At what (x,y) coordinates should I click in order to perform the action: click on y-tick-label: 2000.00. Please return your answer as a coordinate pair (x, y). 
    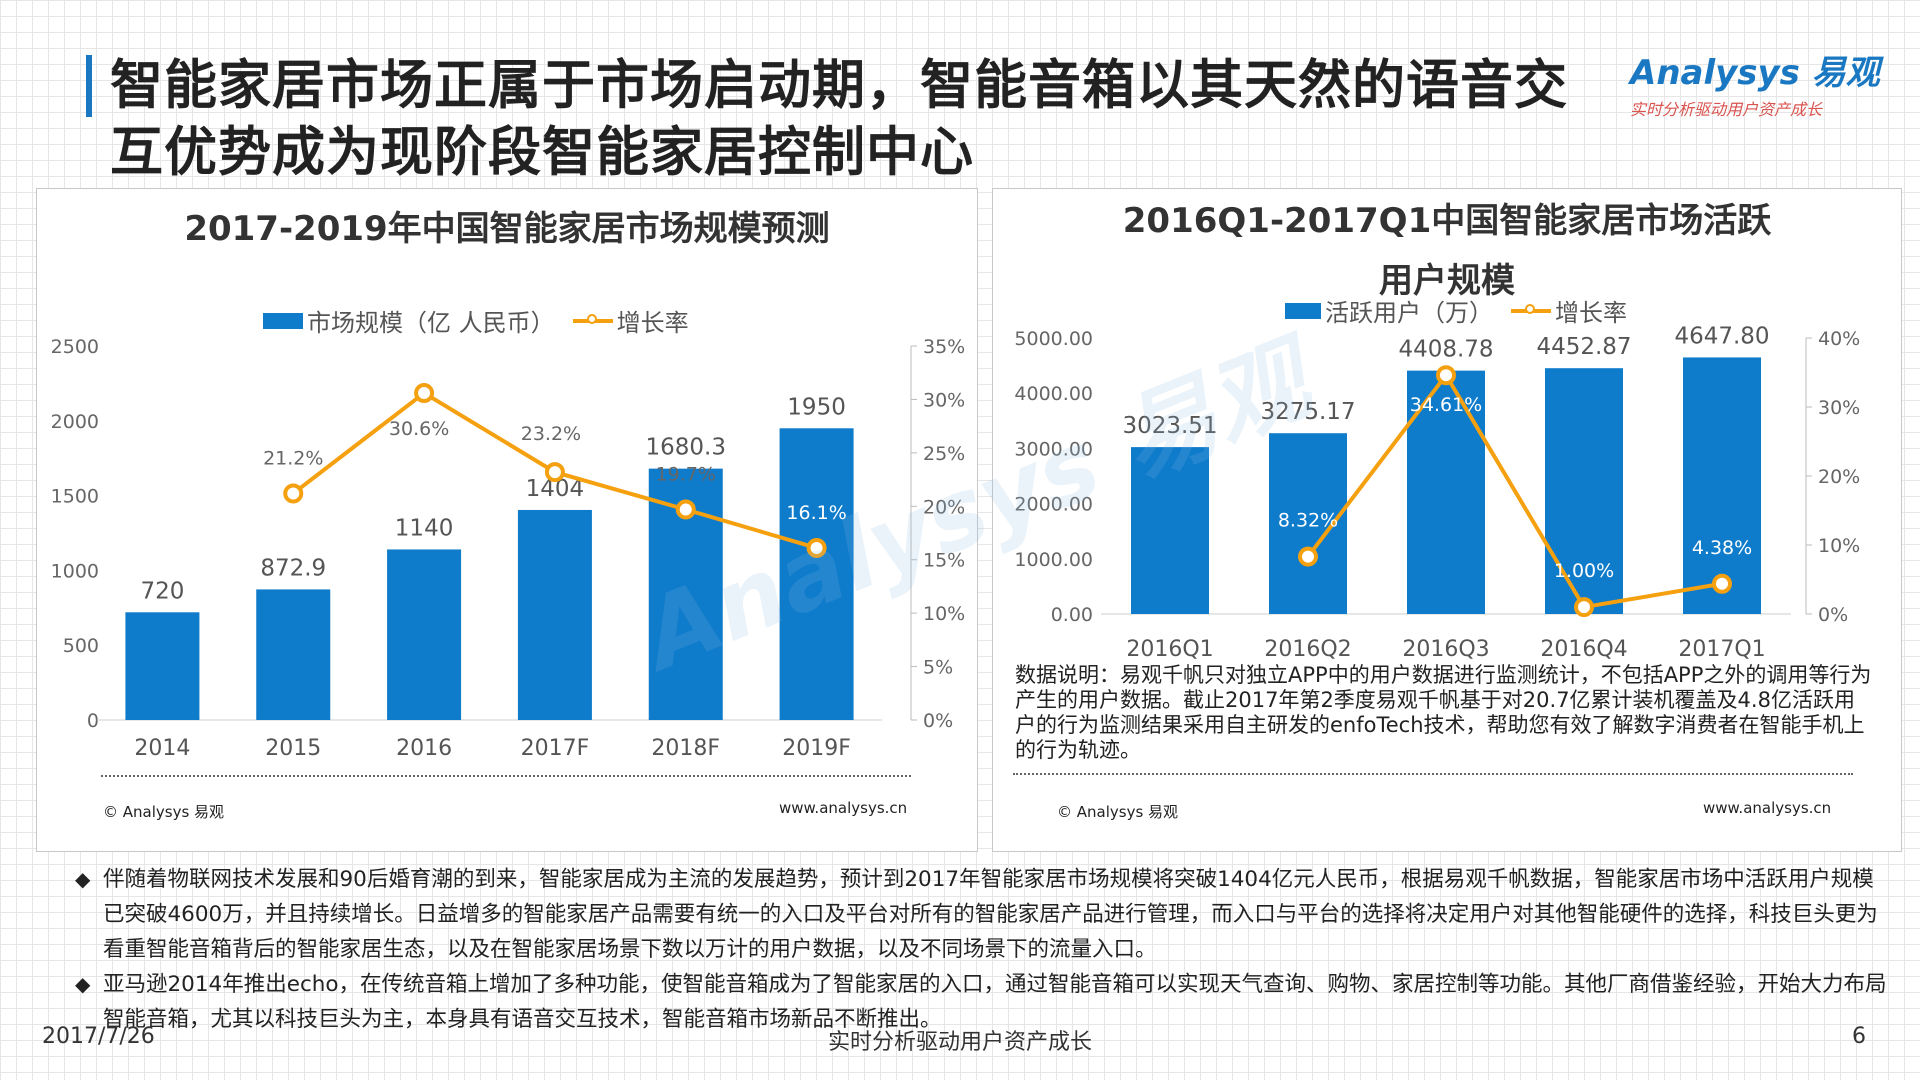
    Looking at the image, I should click on (1053, 505).